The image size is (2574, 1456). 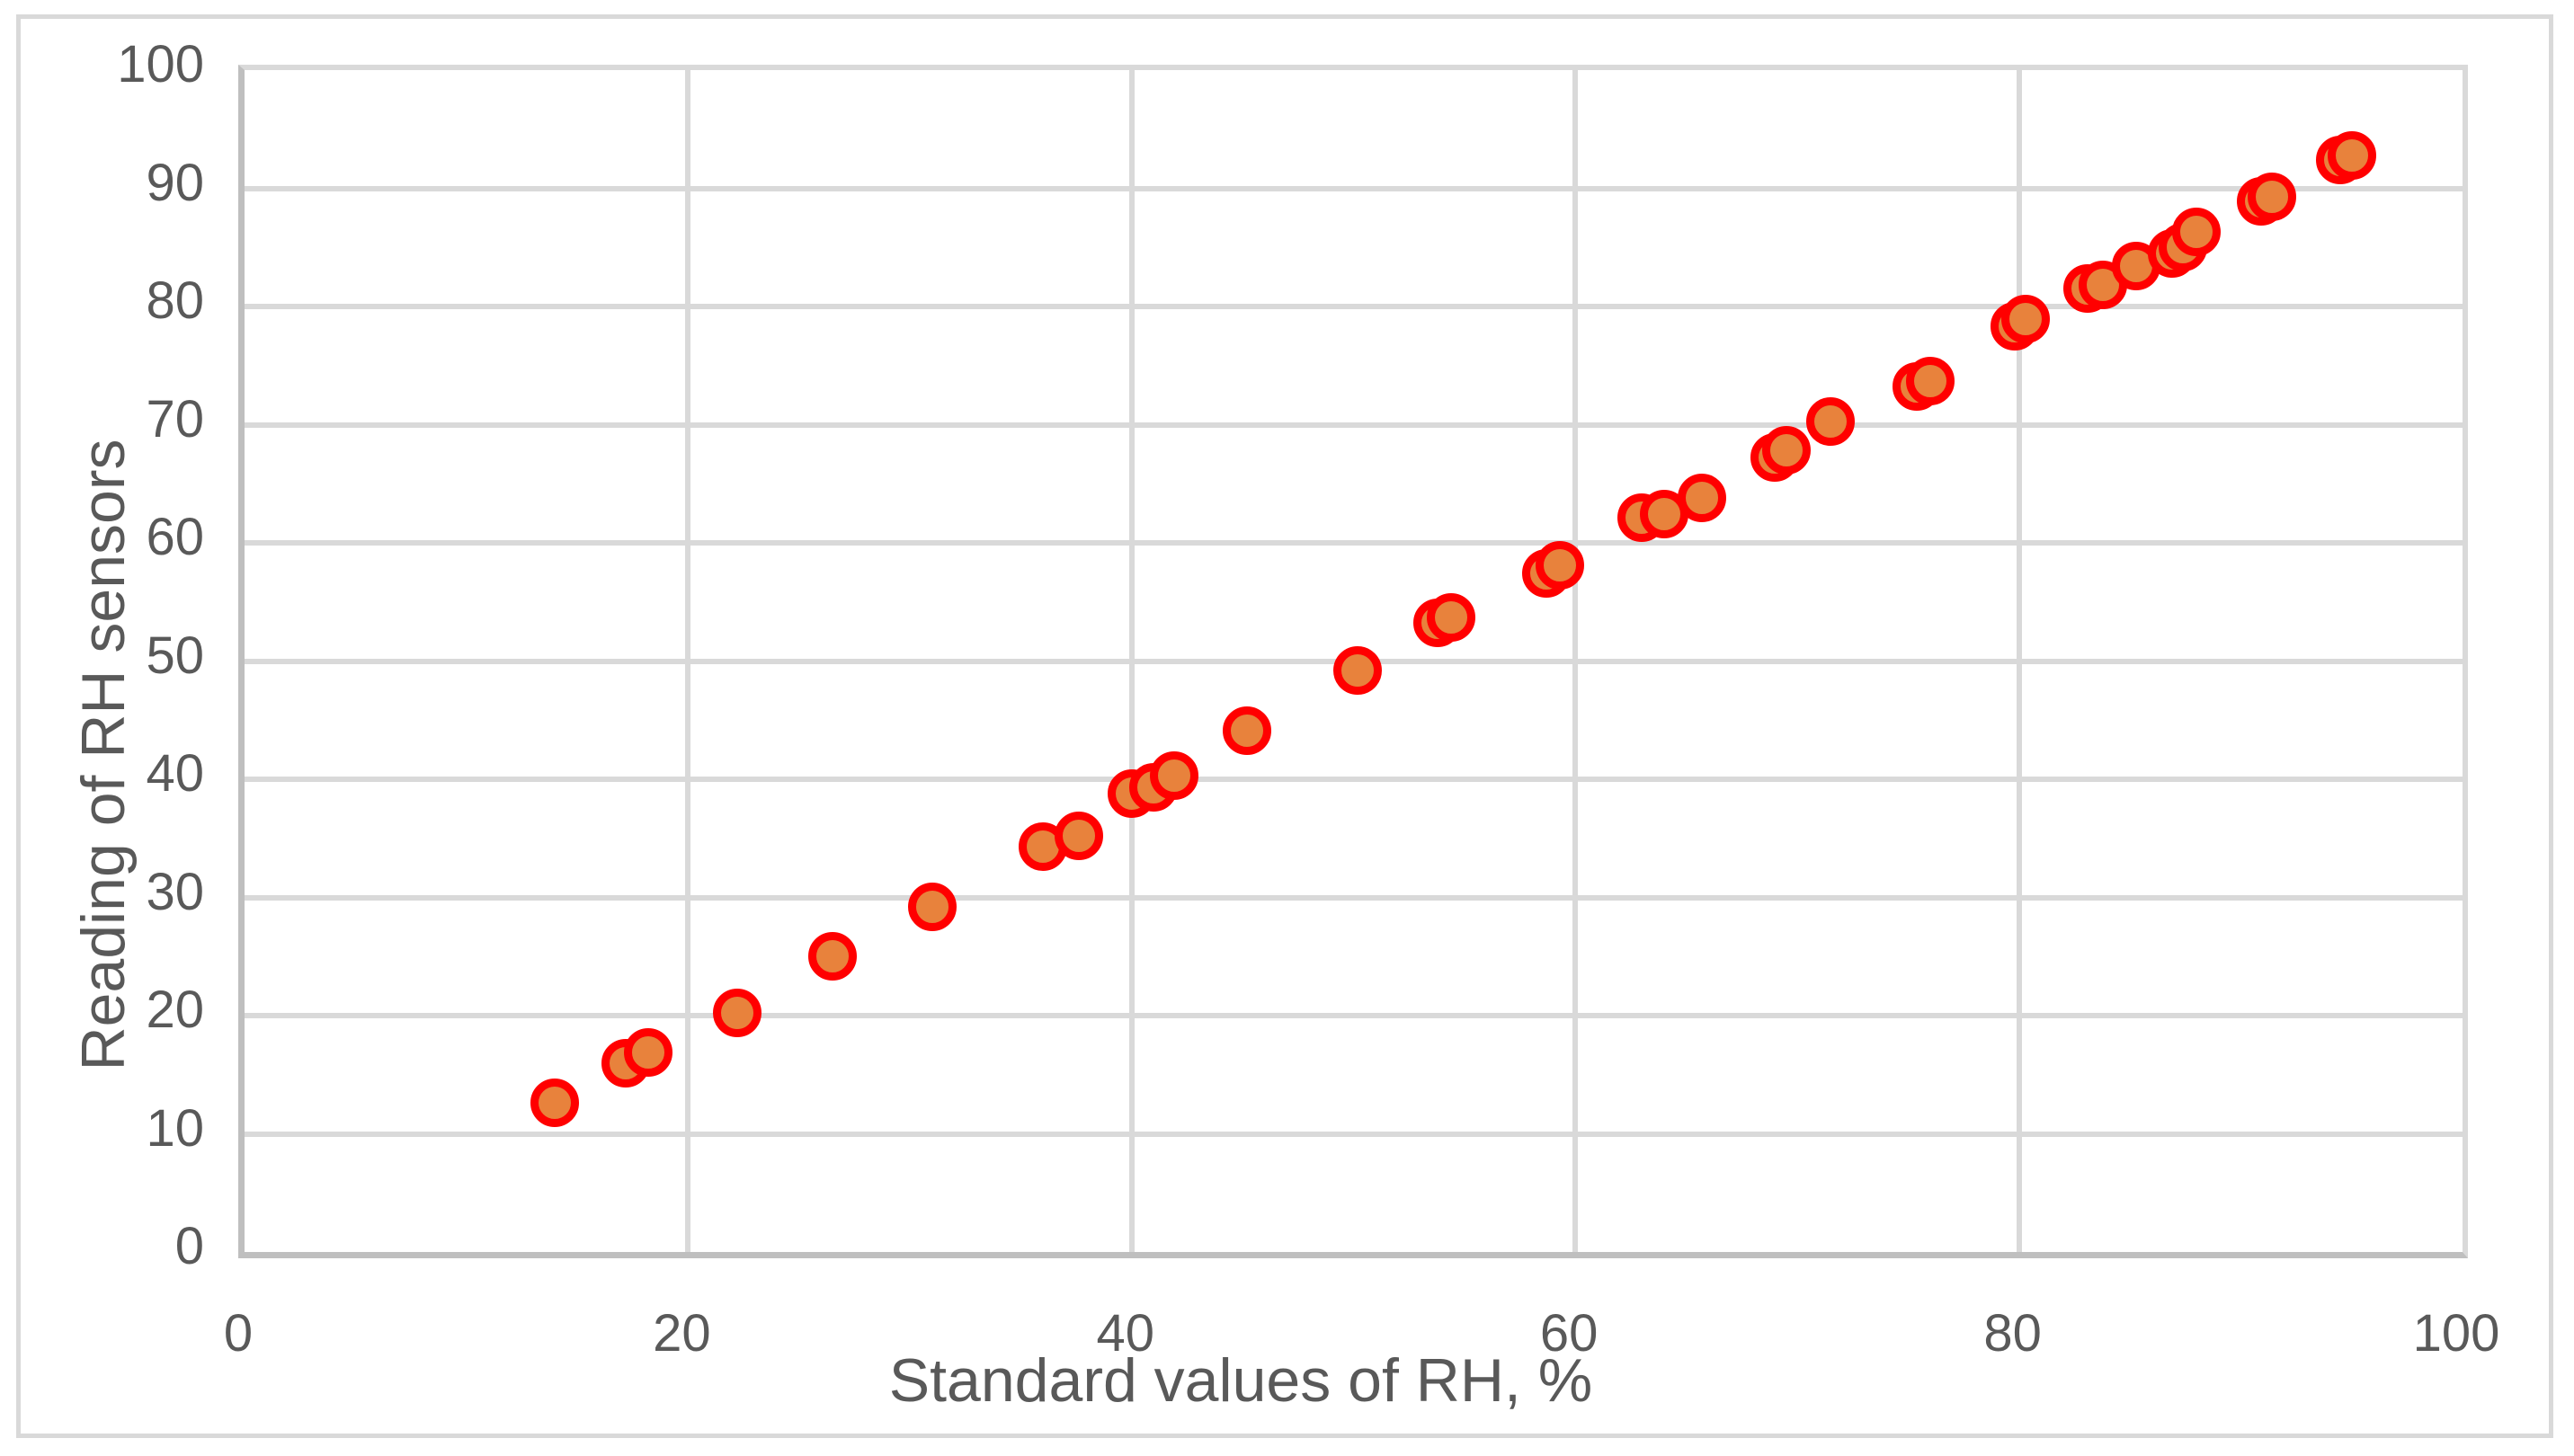 What do you see at coordinates (175, 182) in the screenshot?
I see `y-tick-label-90: 90` at bounding box center [175, 182].